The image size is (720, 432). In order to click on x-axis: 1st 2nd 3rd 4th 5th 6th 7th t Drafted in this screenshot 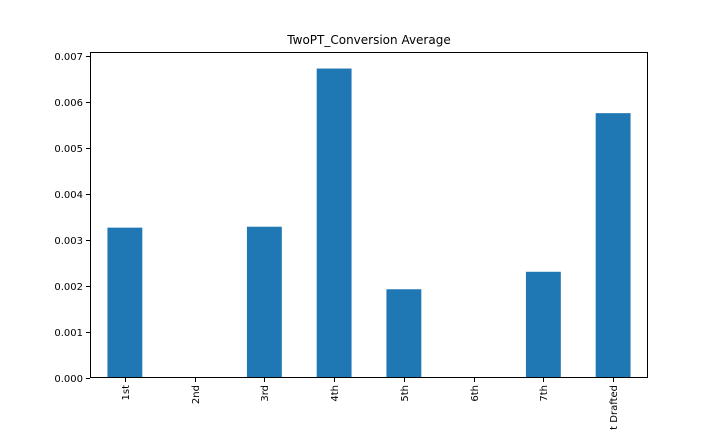, I will do `click(370, 404)`.